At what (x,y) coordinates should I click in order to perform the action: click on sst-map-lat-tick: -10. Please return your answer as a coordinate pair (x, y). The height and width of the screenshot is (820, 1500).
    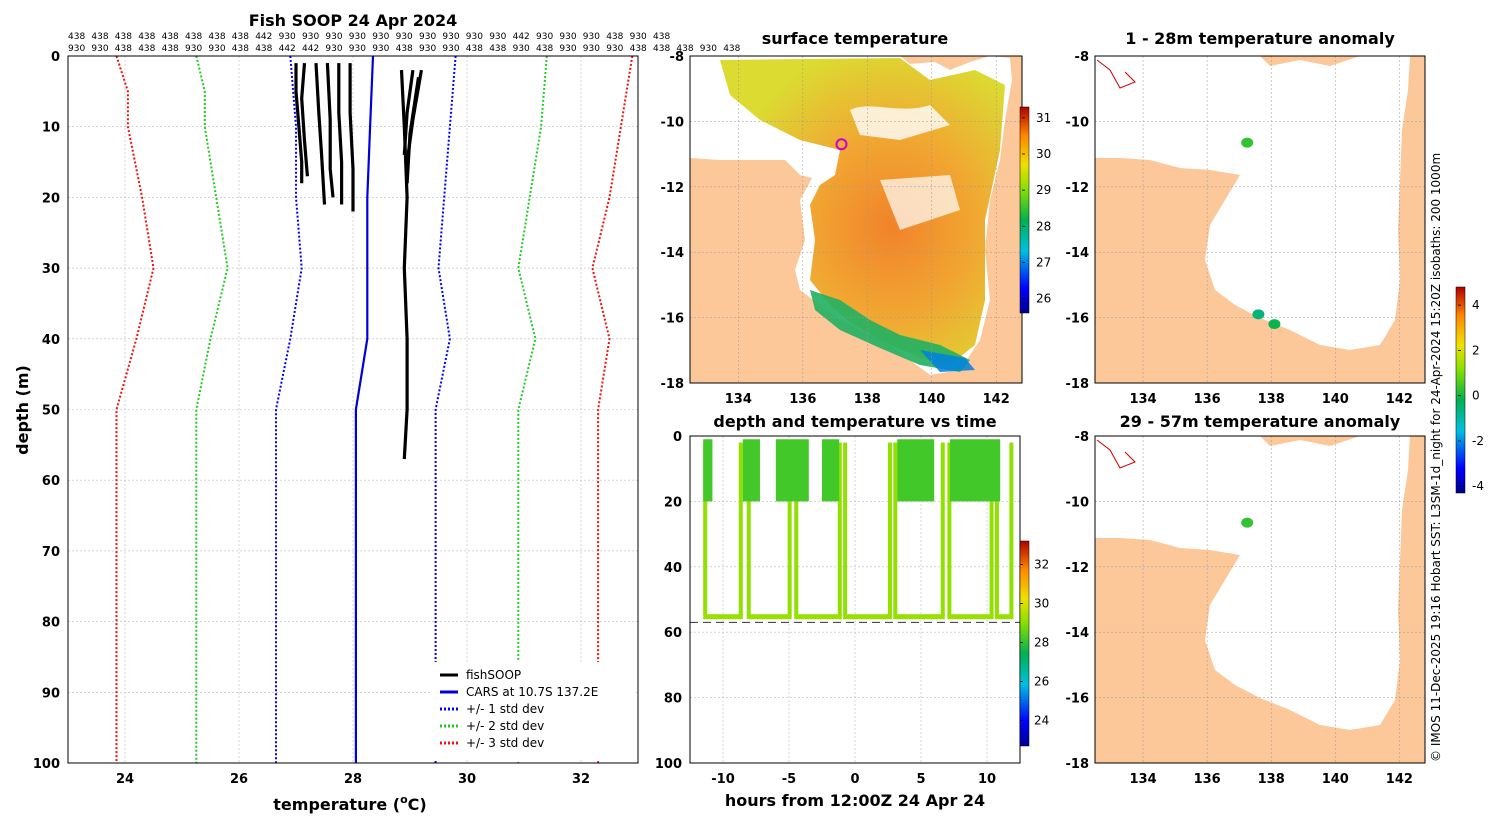
    Looking at the image, I should click on (673, 122).